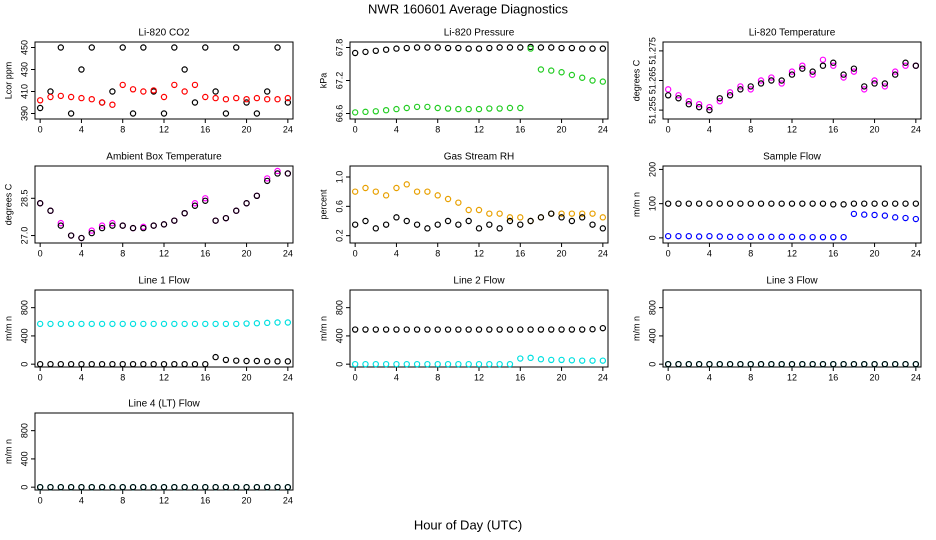 The height and width of the screenshot is (540, 936). I want to click on y-tick-label: 430, so click(24, 69).